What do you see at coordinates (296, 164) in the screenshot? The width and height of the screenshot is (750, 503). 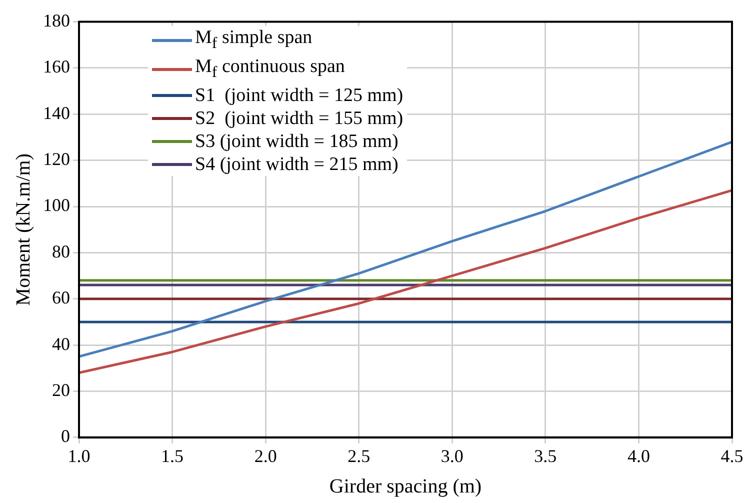 I see `legend-label: S4 (joint width = 215 mm)` at bounding box center [296, 164].